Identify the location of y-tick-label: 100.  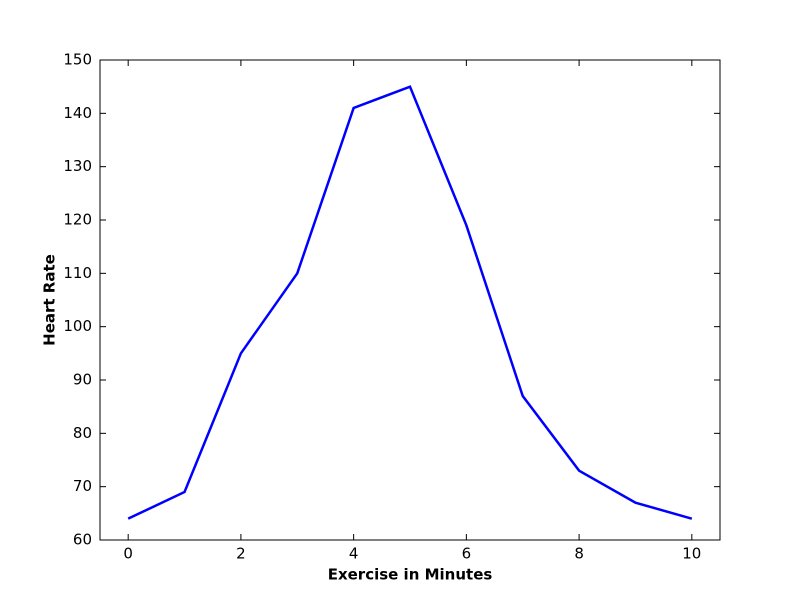
(77, 326).